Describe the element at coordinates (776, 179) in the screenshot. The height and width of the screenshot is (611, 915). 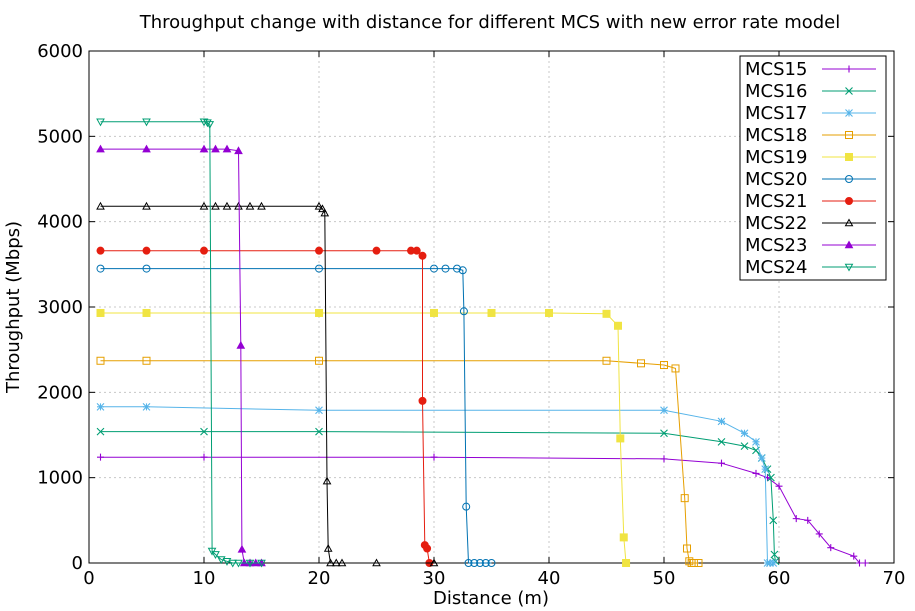
I see `legend-label-mcs20: MCS20` at that location.